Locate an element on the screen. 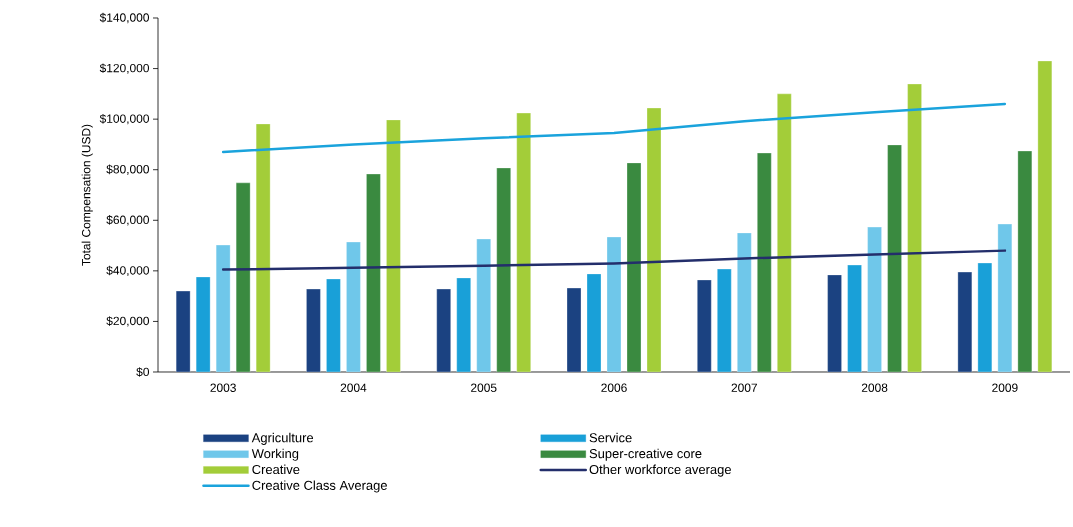  x-tick-label: 2003 is located at coordinates (223, 387).